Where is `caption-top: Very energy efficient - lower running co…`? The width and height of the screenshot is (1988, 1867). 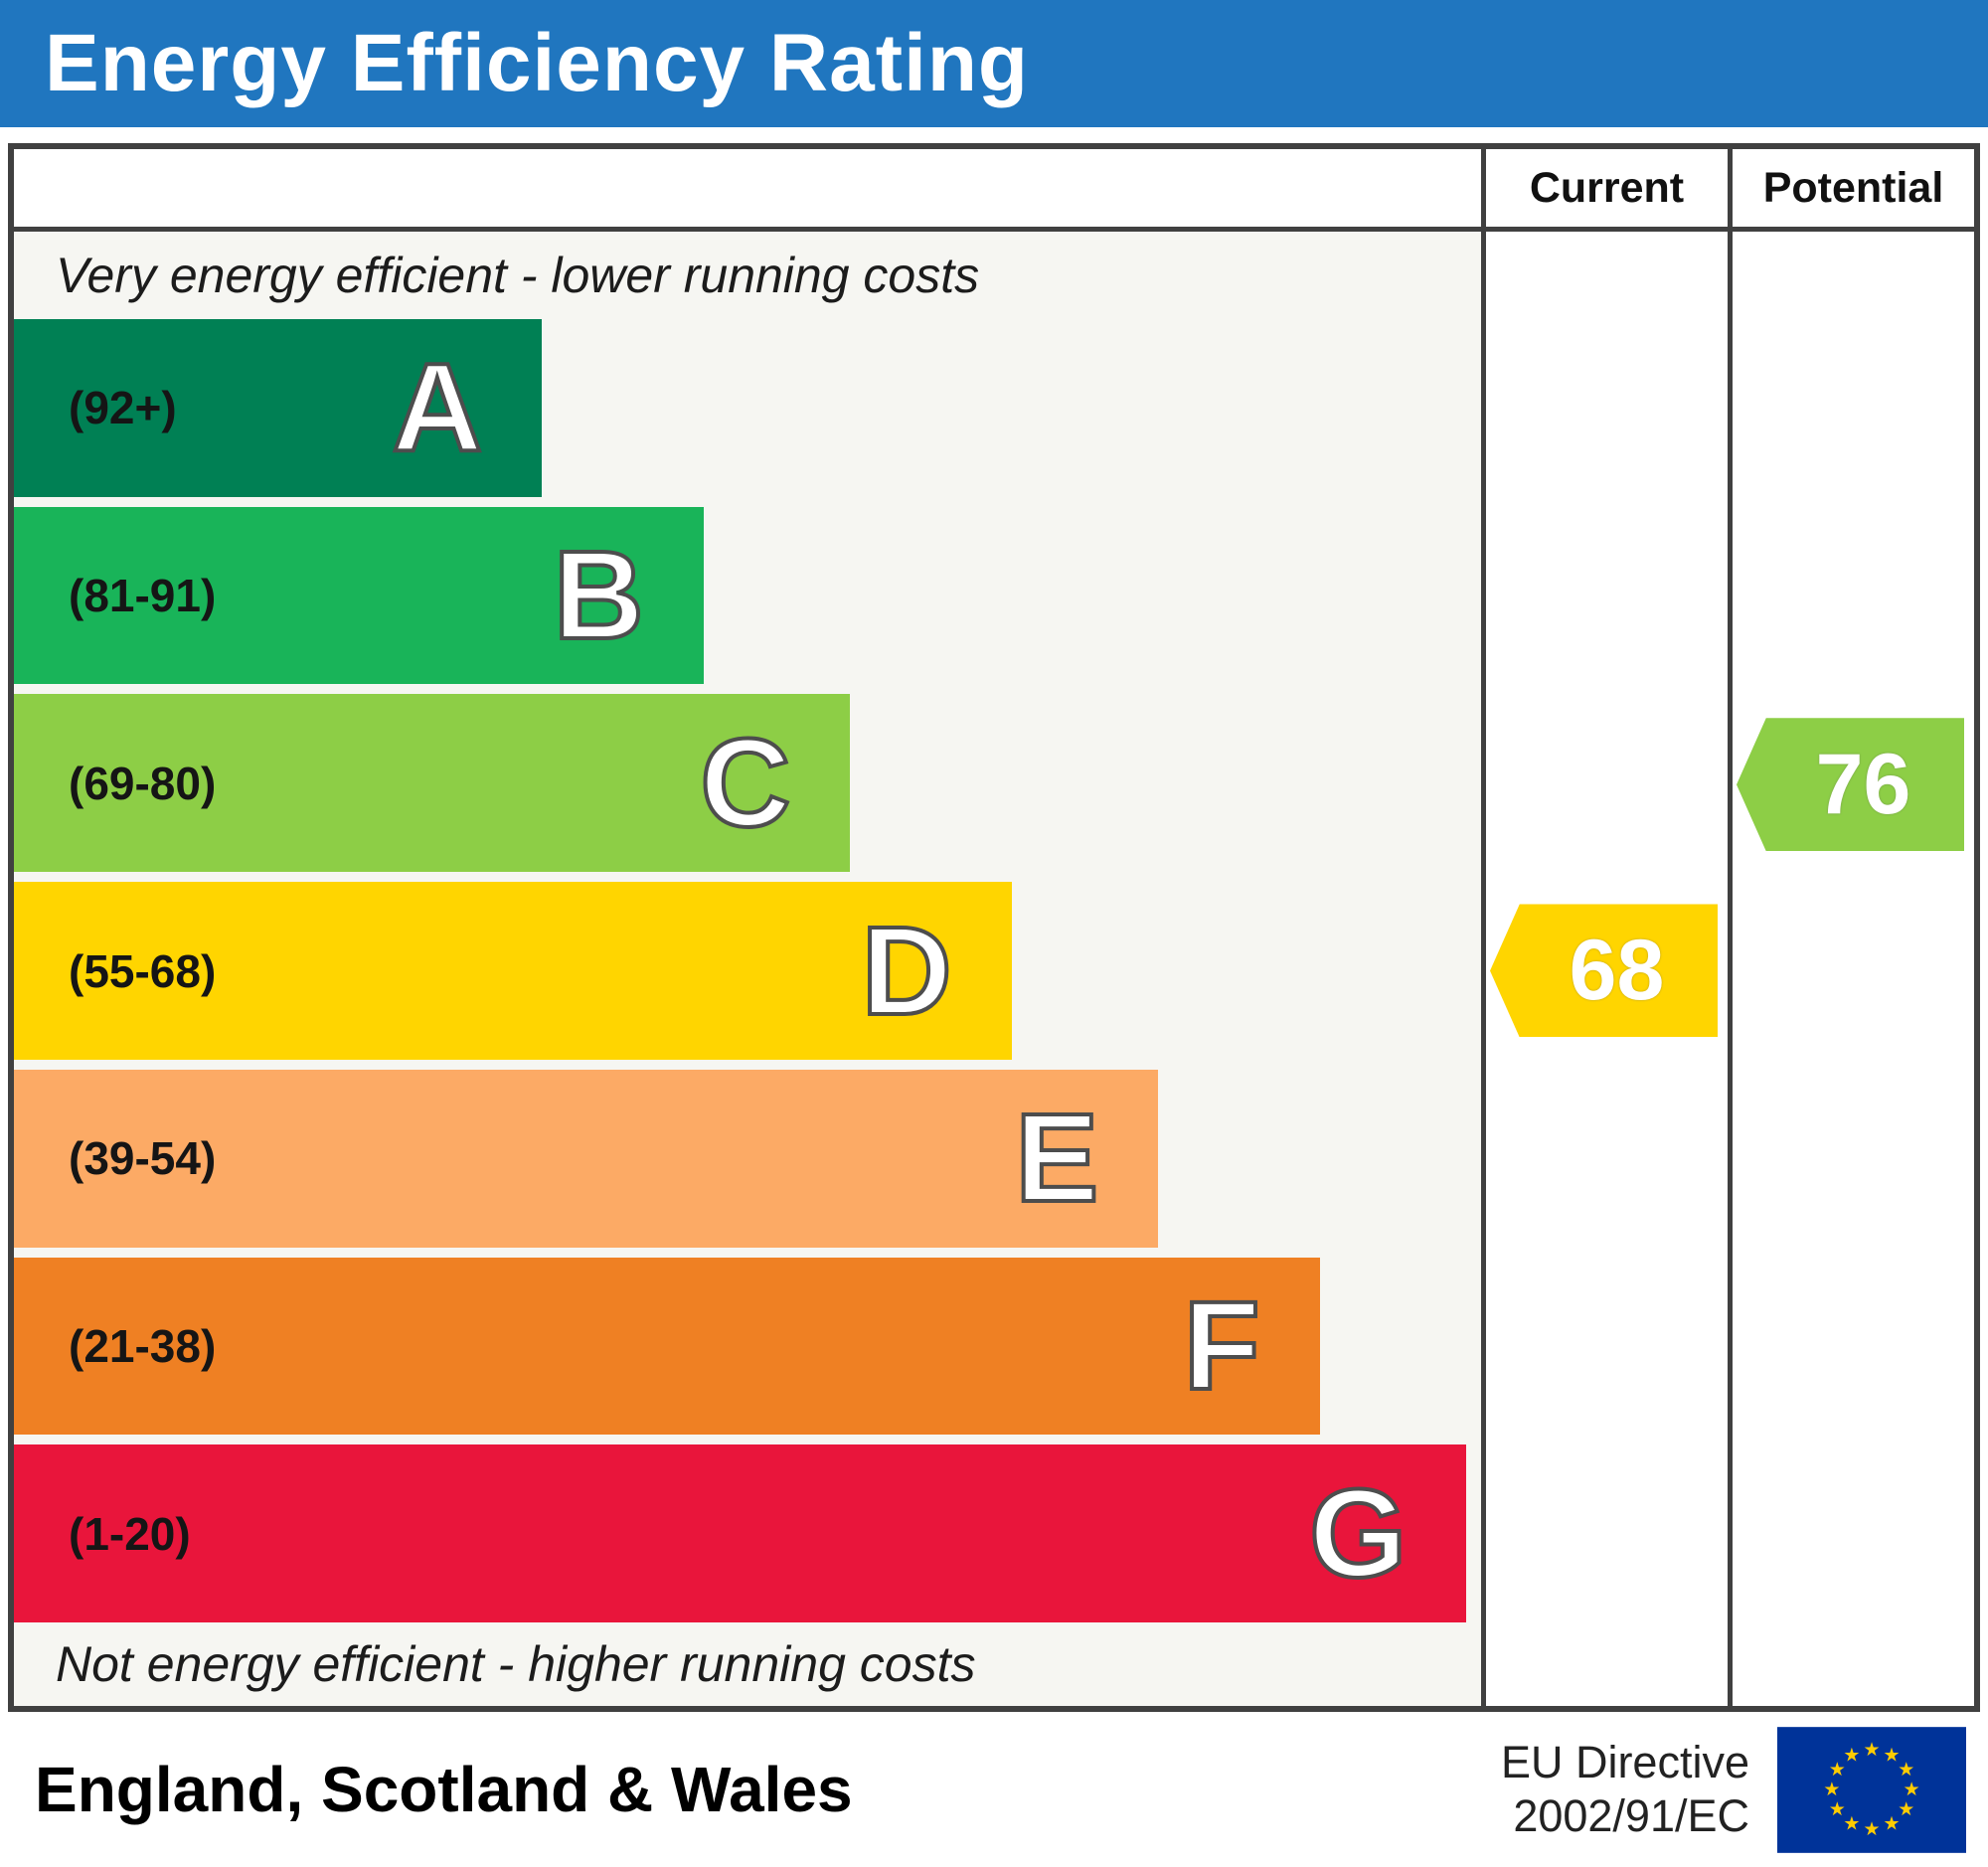
caption-top: Very energy efficient - lower running co… is located at coordinates (518, 275).